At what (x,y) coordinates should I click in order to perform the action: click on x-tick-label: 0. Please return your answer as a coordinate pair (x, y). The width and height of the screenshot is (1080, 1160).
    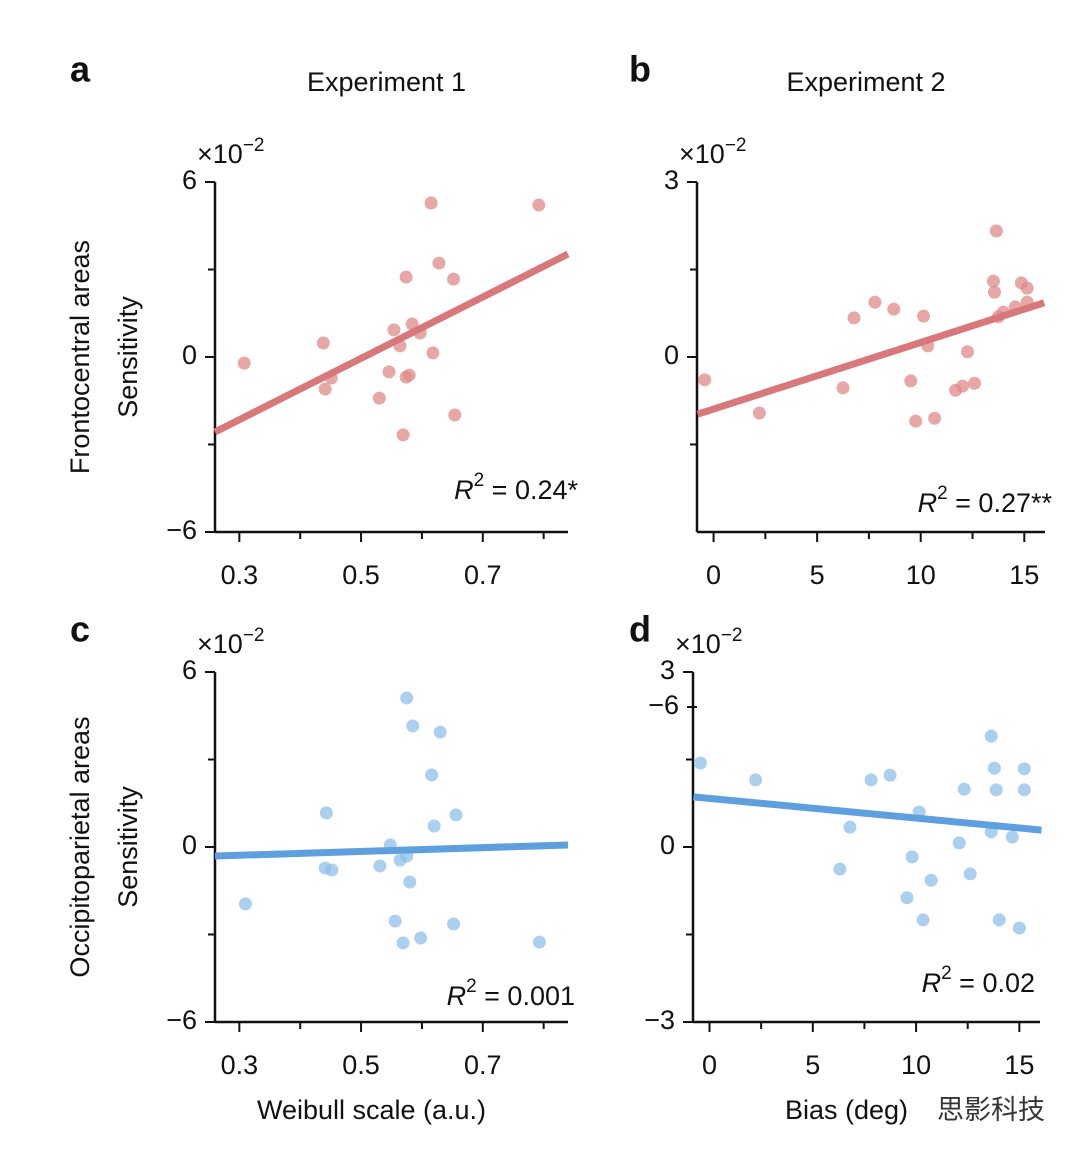
    Looking at the image, I should click on (713, 575).